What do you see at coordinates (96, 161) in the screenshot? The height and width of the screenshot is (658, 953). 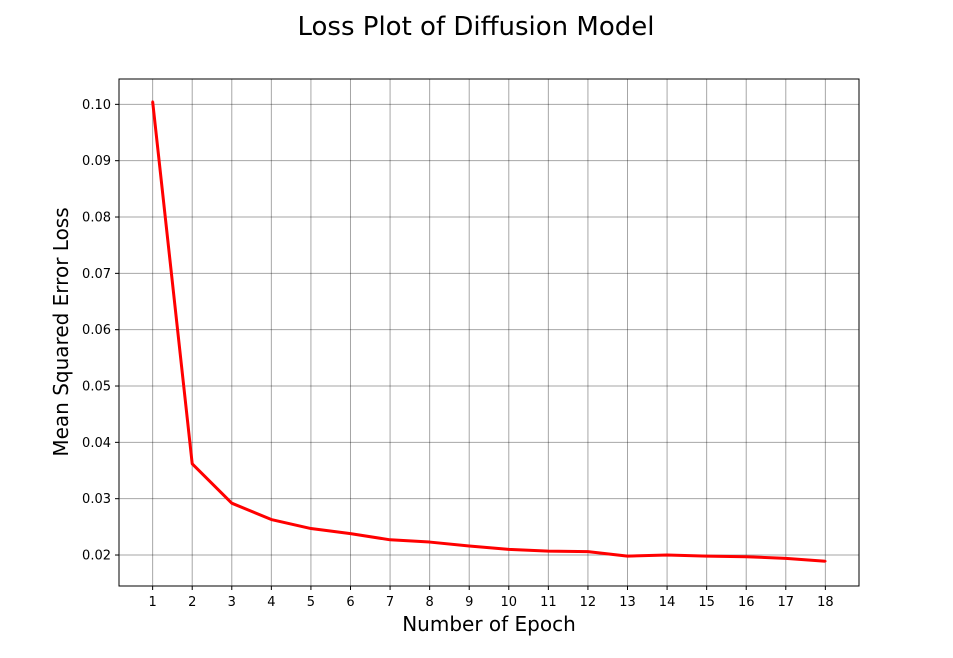 I see `y-tick-label: 0.09` at bounding box center [96, 161].